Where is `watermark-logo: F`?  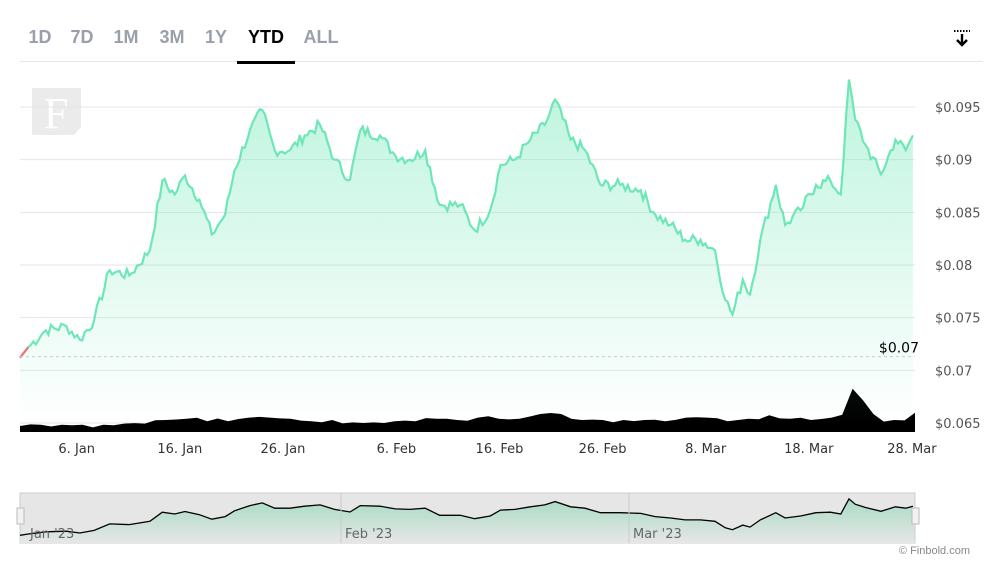 watermark-logo: F is located at coordinates (56, 113).